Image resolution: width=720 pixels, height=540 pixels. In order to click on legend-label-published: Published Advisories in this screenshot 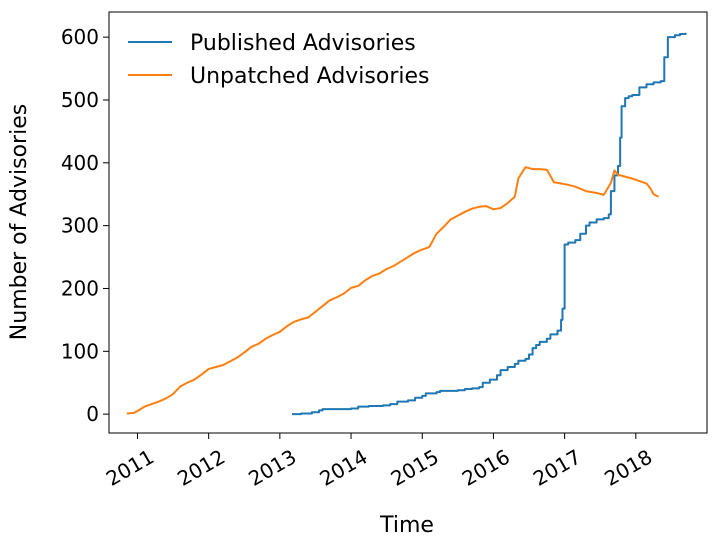, I will do `click(303, 43)`.